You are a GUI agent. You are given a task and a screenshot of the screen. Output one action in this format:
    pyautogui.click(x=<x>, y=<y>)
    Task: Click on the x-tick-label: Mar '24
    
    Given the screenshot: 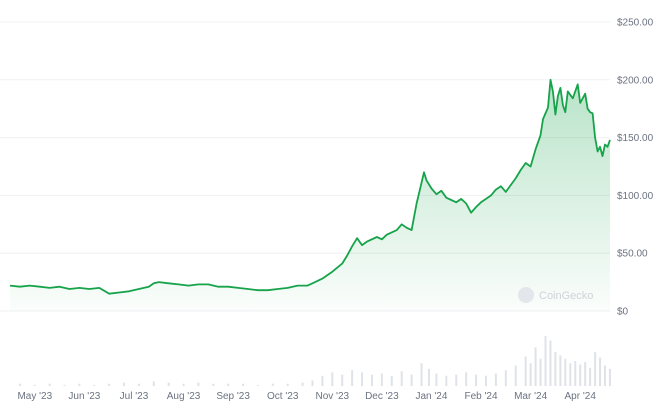 What is the action you would take?
    pyautogui.click(x=530, y=396)
    